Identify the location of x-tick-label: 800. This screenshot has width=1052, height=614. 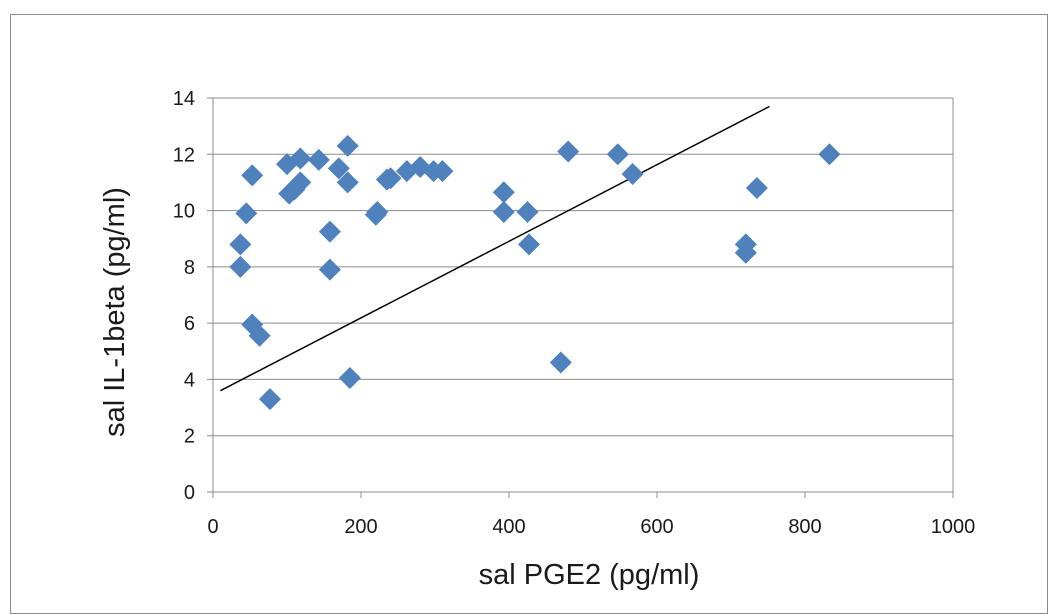
(804, 527).